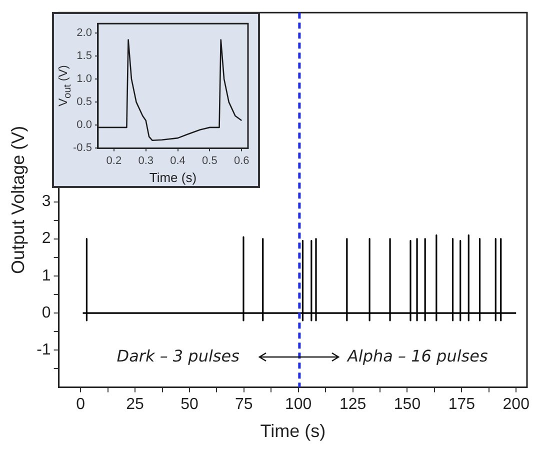  I want to click on x-tick-label: 25, so click(135, 405).